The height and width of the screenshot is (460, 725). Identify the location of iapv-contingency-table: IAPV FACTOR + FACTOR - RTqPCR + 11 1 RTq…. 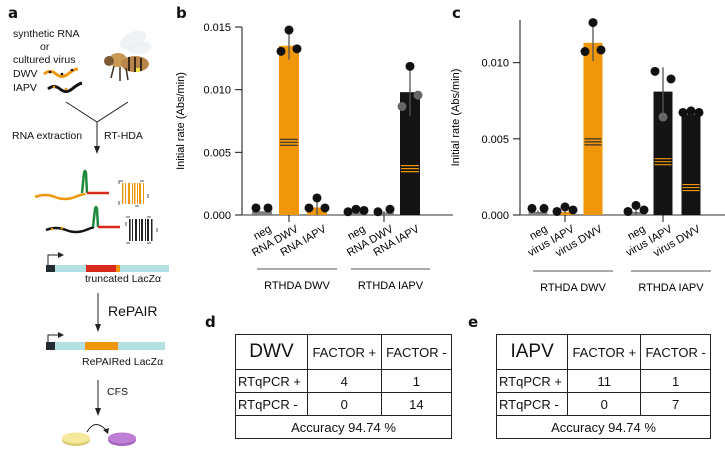
(603, 386).